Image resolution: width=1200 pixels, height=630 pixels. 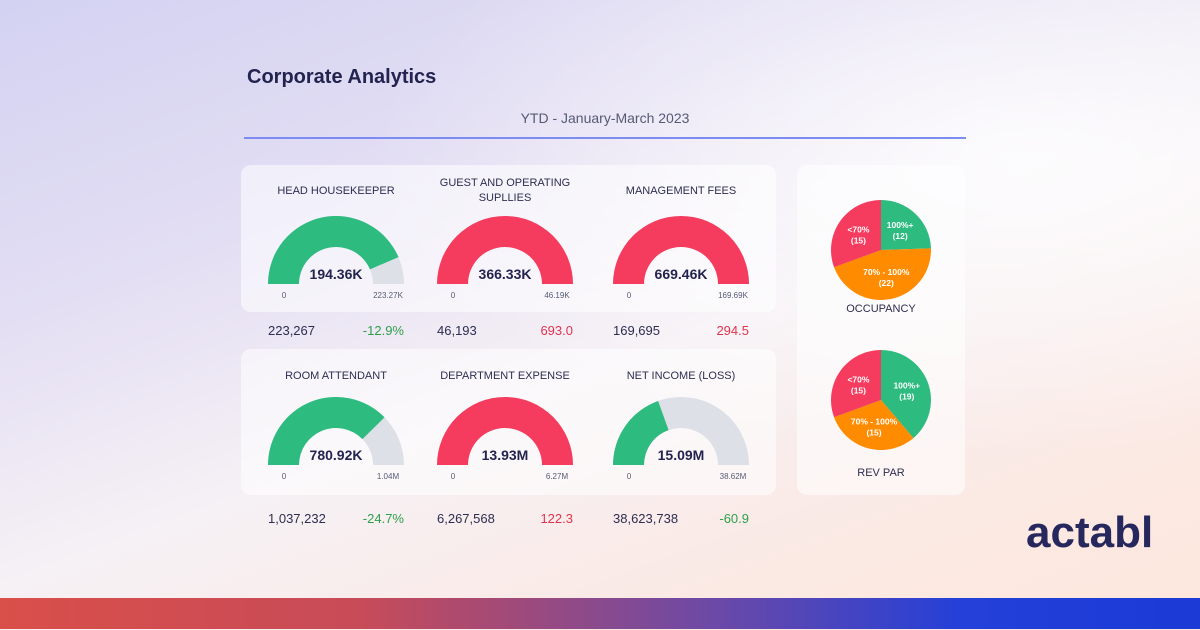 What do you see at coordinates (297, 518) in the screenshot?
I see `gauge-target: 1,037,232` at bounding box center [297, 518].